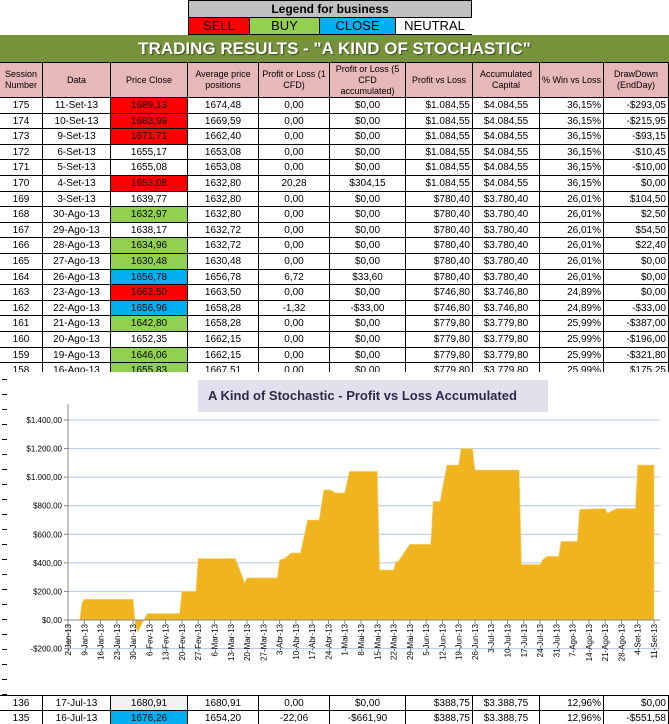  I want to click on column-header: Session Number, so click(21, 80).